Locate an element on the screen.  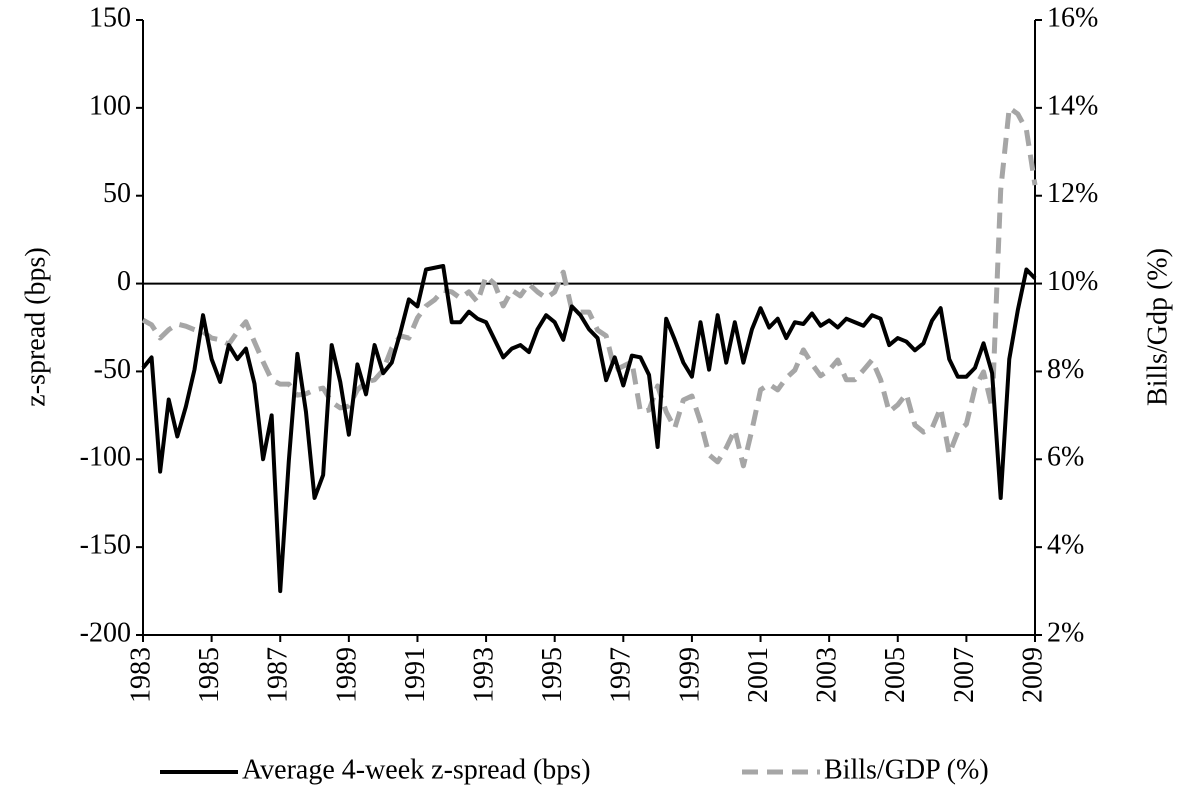
legend-label: Average 4-week z-spread (bps) is located at coordinates (416, 769).